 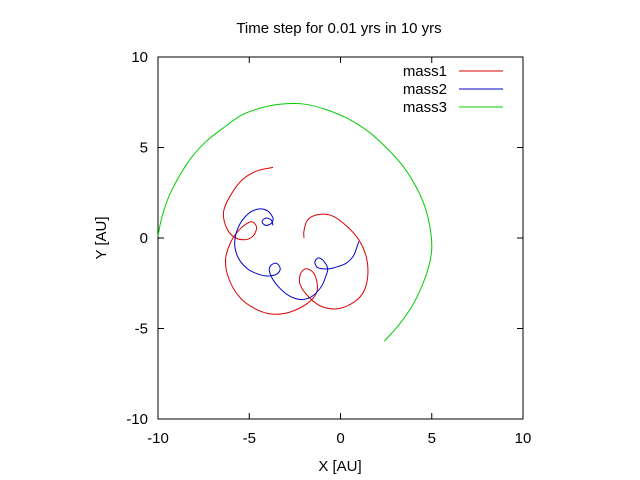 What do you see at coordinates (425, 89) in the screenshot?
I see `legend-label-mass2: mass2` at bounding box center [425, 89].